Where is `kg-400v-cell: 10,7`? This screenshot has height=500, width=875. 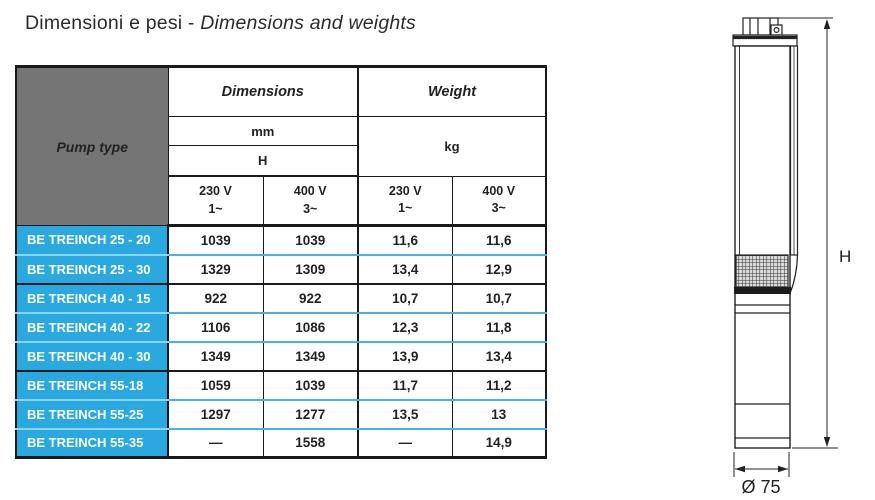 kg-400v-cell: 10,7 is located at coordinates (499, 298).